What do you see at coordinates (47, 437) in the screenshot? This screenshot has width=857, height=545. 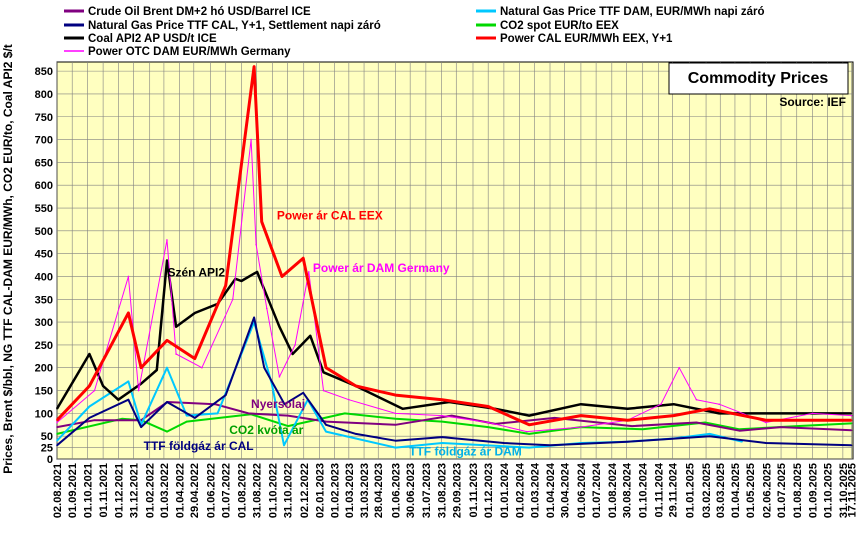 I see `y-tick-label: 50` at bounding box center [47, 437].